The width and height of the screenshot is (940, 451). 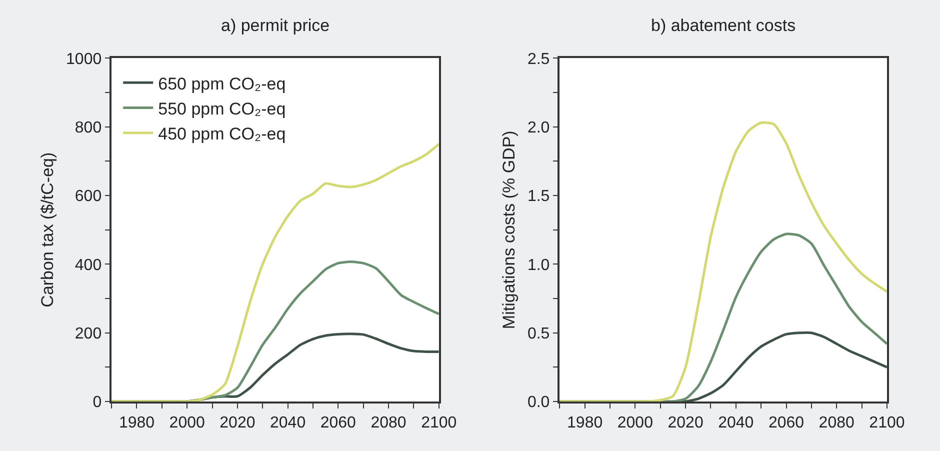 What do you see at coordinates (538, 333) in the screenshot?
I see `y-tick-label: 0.5` at bounding box center [538, 333].